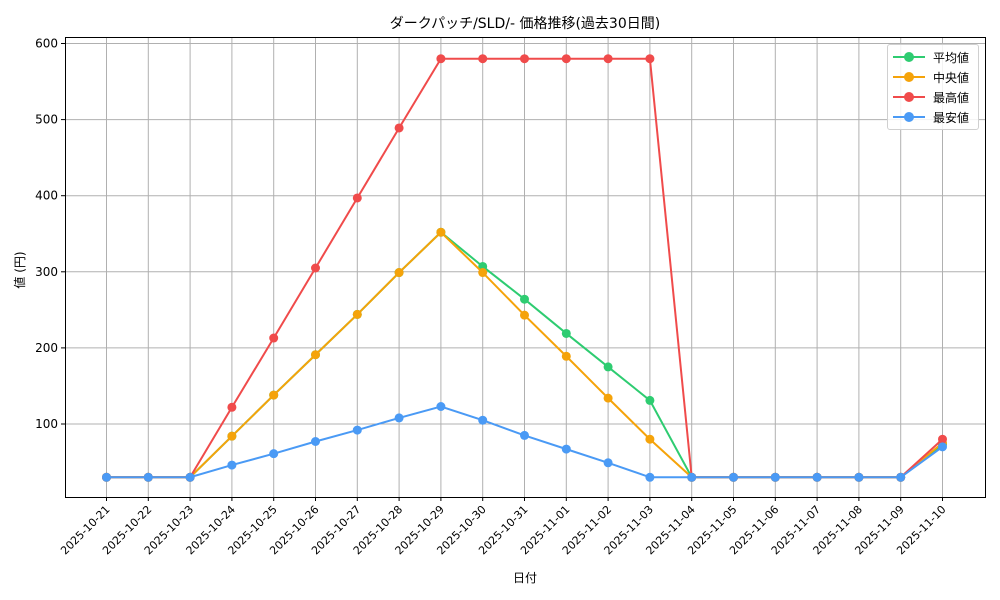  I want to click on y-tick-label: 400, so click(46, 196).